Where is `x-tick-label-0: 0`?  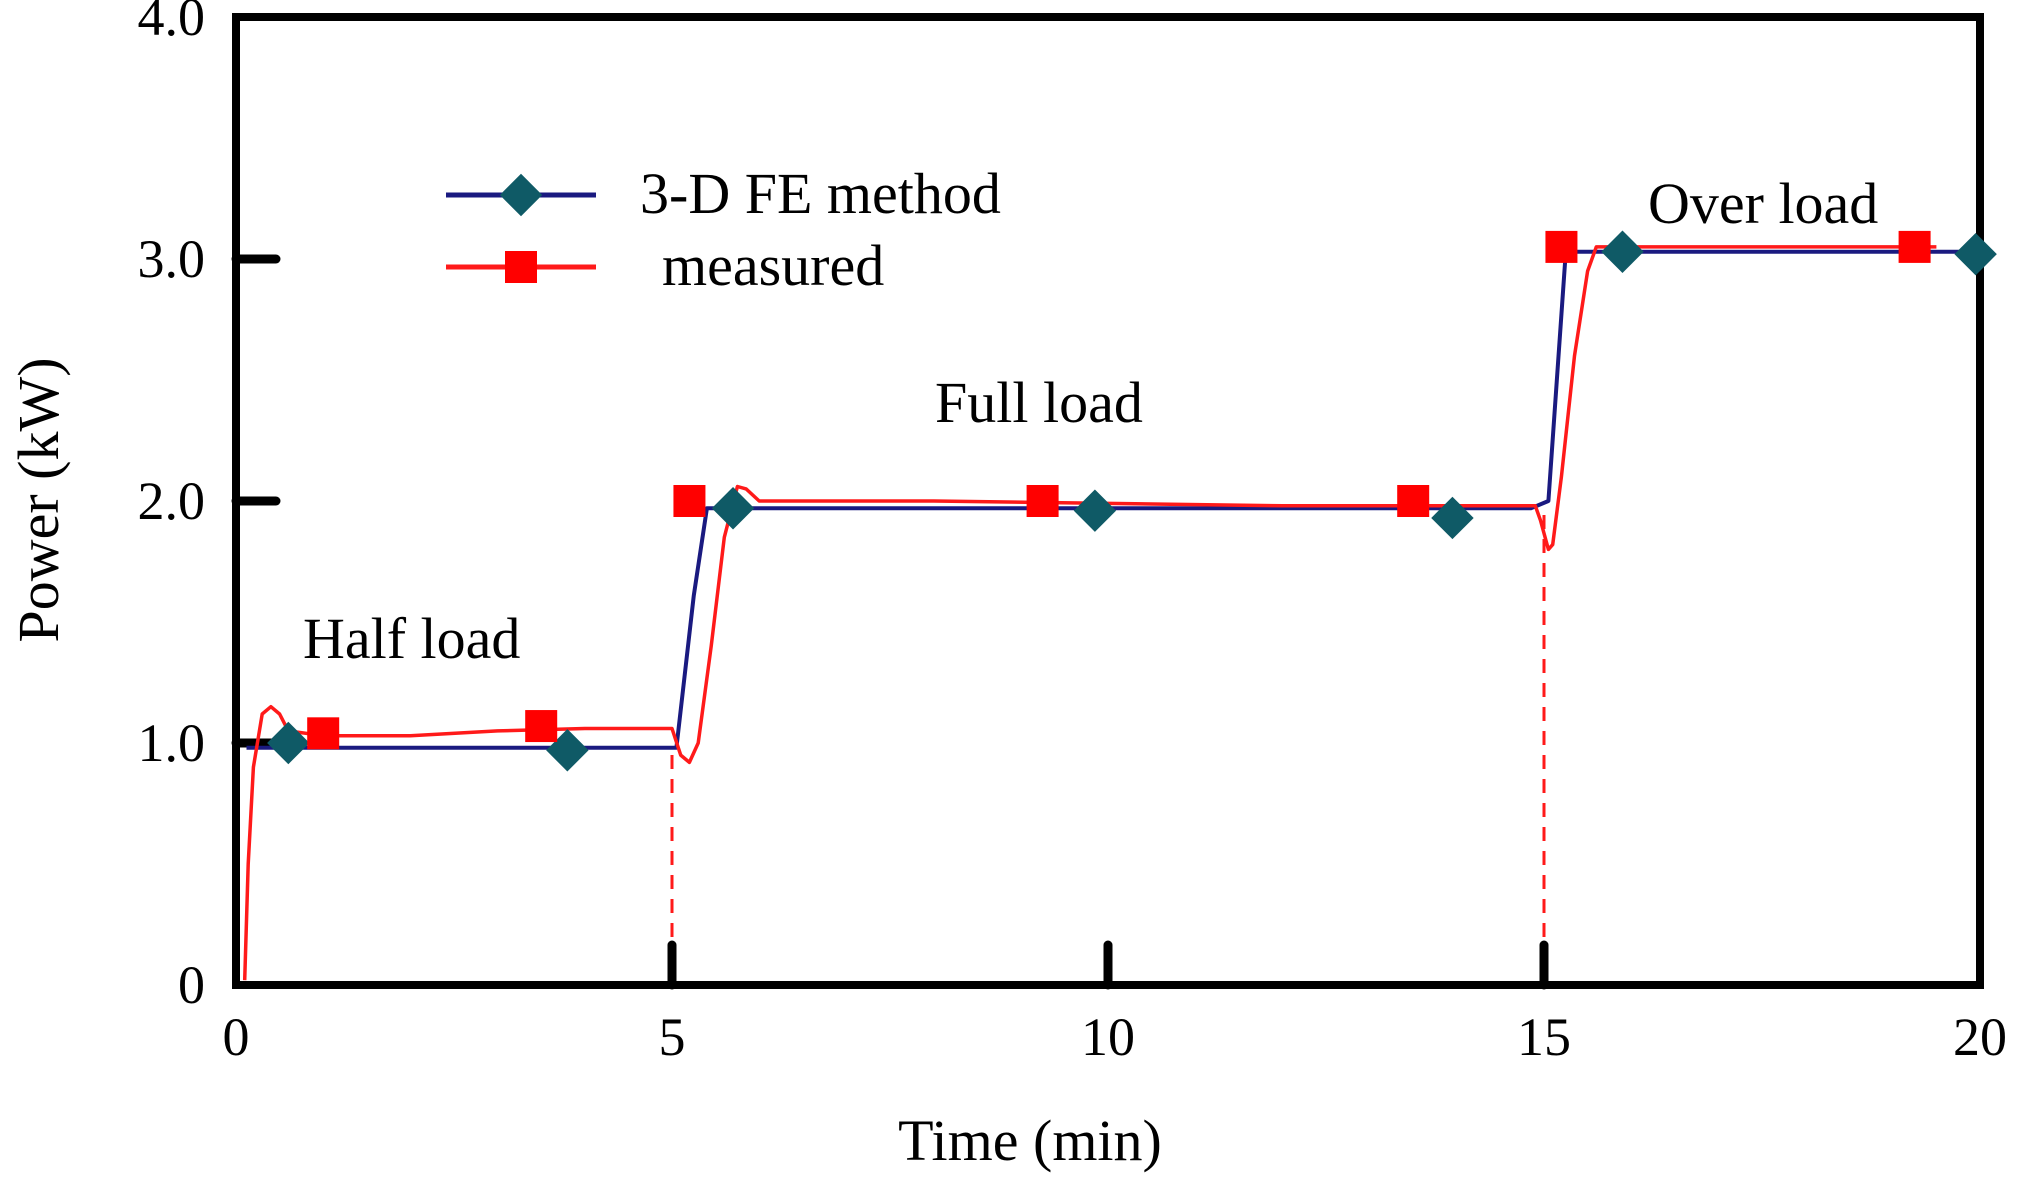 x-tick-label-0: 0 is located at coordinates (236, 1037).